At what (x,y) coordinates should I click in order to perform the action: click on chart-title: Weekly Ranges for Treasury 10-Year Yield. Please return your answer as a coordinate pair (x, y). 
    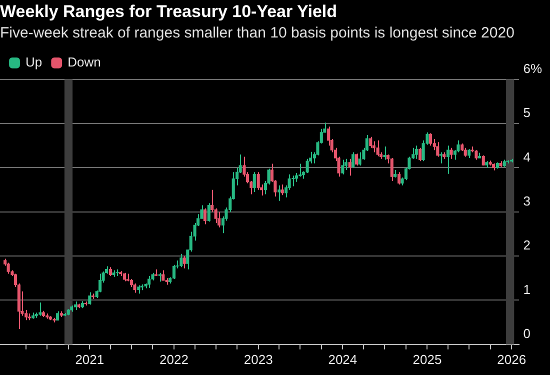
    Looking at the image, I should click on (169, 11).